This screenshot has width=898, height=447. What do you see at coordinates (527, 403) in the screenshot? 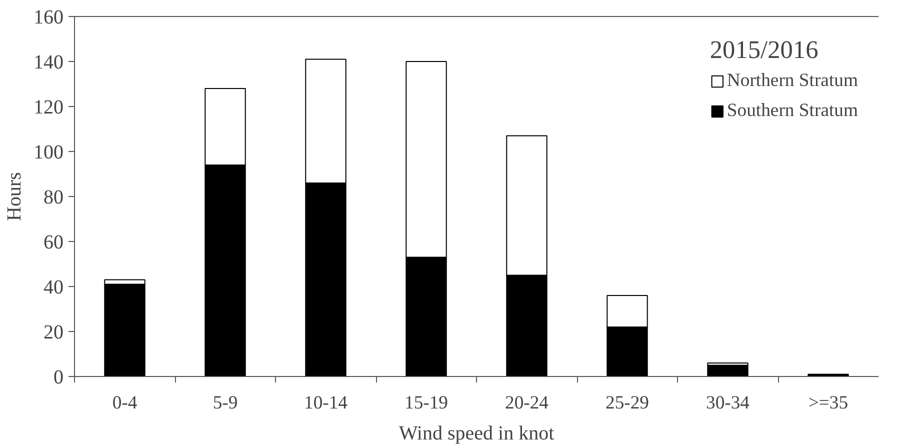
I see `x-tick-label: 20-24` at bounding box center [527, 403].